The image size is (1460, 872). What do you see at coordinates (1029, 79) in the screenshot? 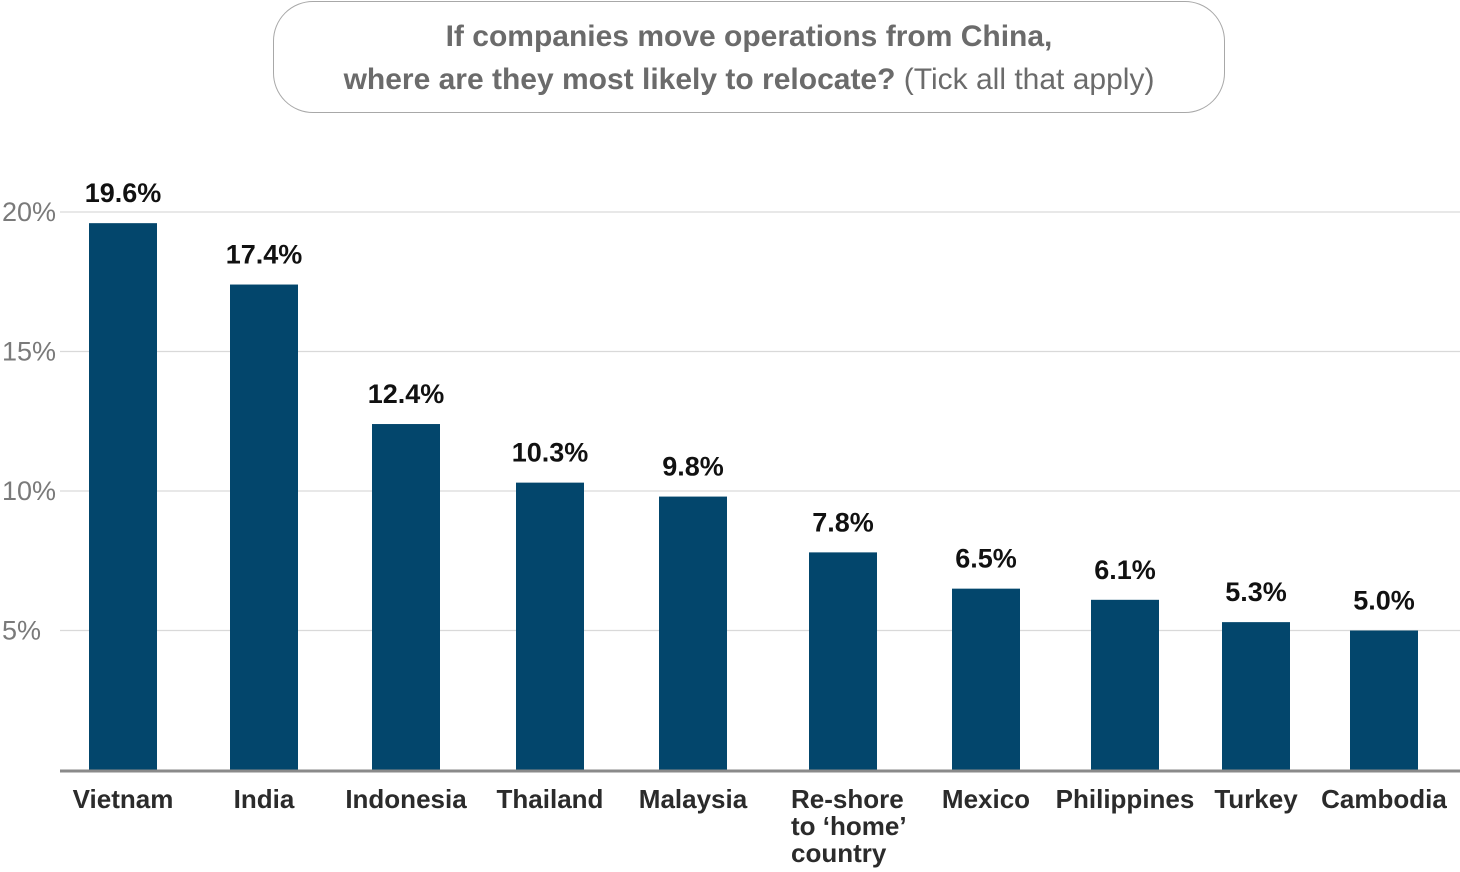
I see `chart-title-note: (Tick all that apply)` at bounding box center [1029, 79].